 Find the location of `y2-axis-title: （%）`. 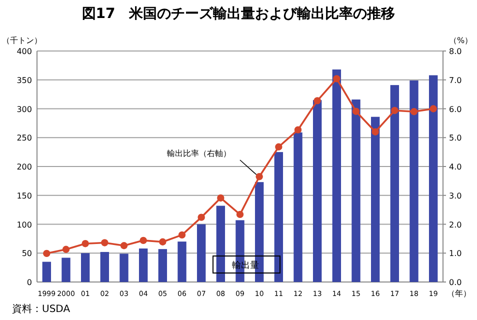

y2-axis-title: （%） is located at coordinates (461, 40).